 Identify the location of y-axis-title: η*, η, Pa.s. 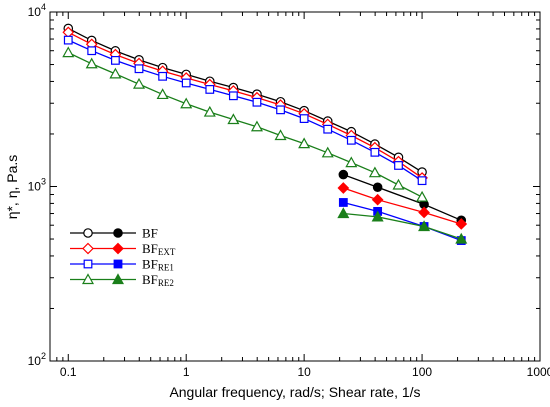
(12, 187).